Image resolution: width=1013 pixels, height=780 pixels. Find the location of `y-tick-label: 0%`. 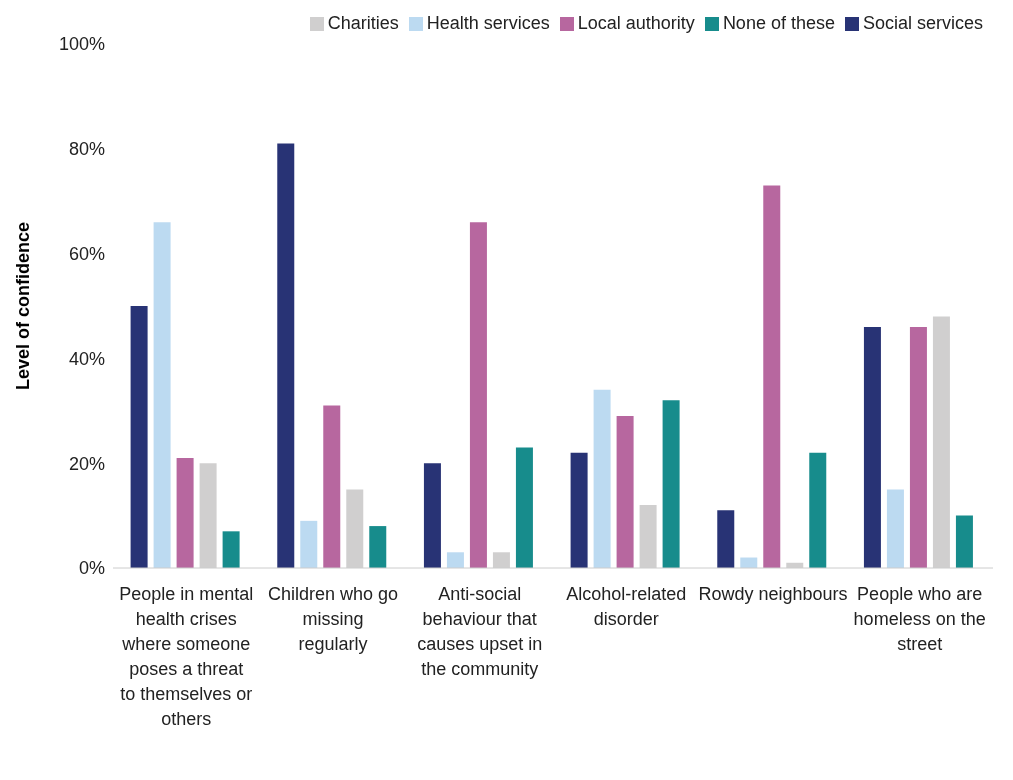

y-tick-label: 0% is located at coordinates (91, 568).